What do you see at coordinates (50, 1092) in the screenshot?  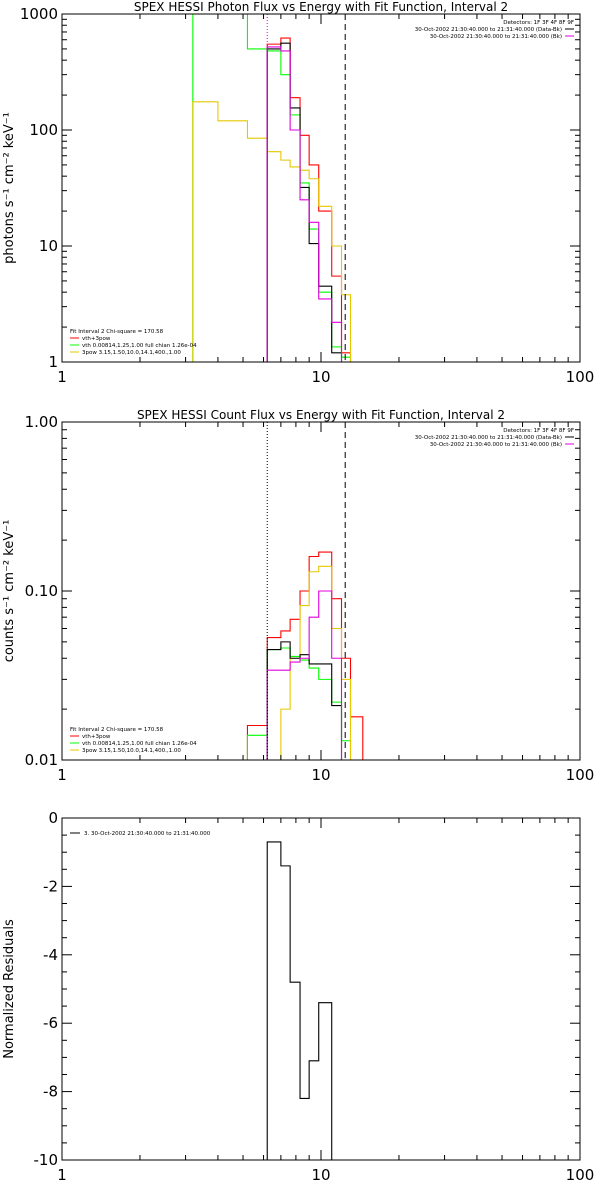 I see `y-tick-label: -8` at bounding box center [50, 1092].